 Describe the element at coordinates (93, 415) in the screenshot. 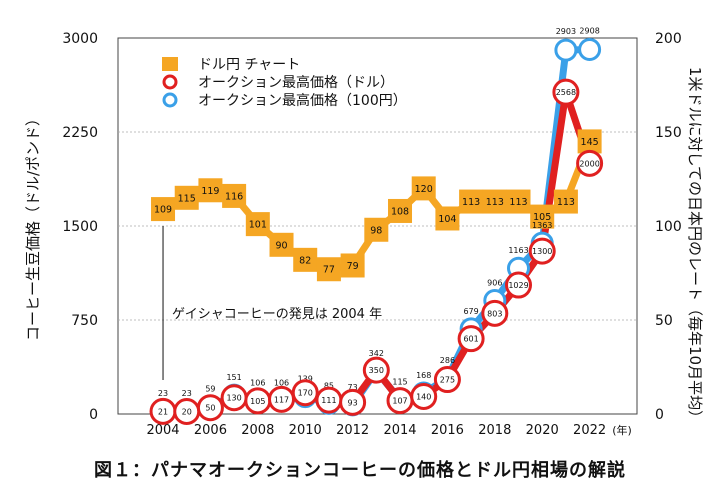

I see `left-tick-label: 0` at that location.